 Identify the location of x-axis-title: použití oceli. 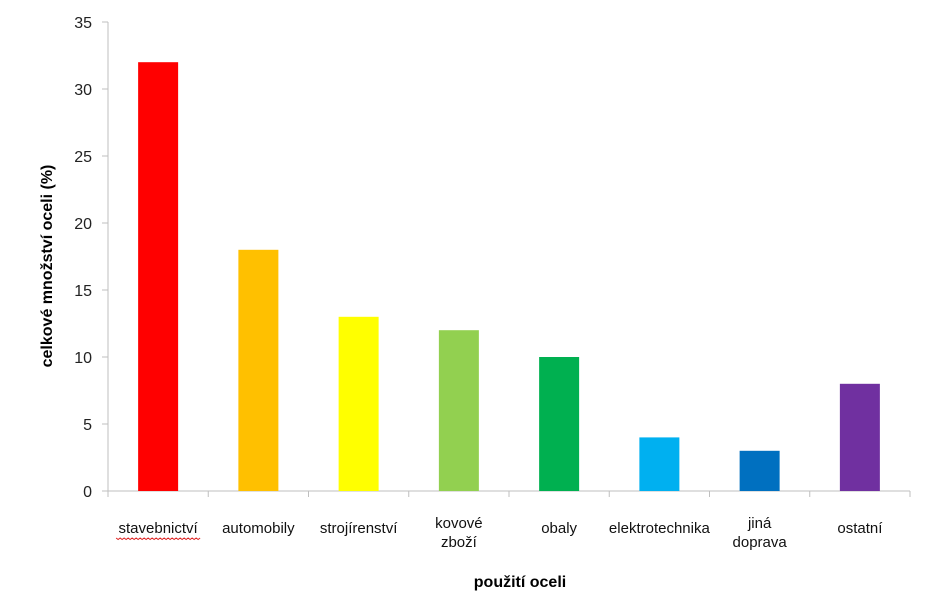
(520, 582).